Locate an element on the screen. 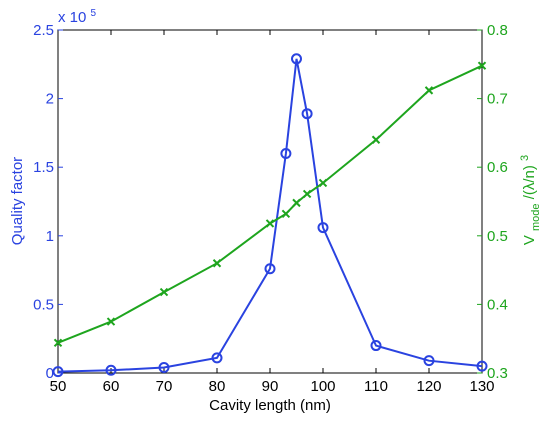  right-label-sup: 3 is located at coordinates (525, 158).